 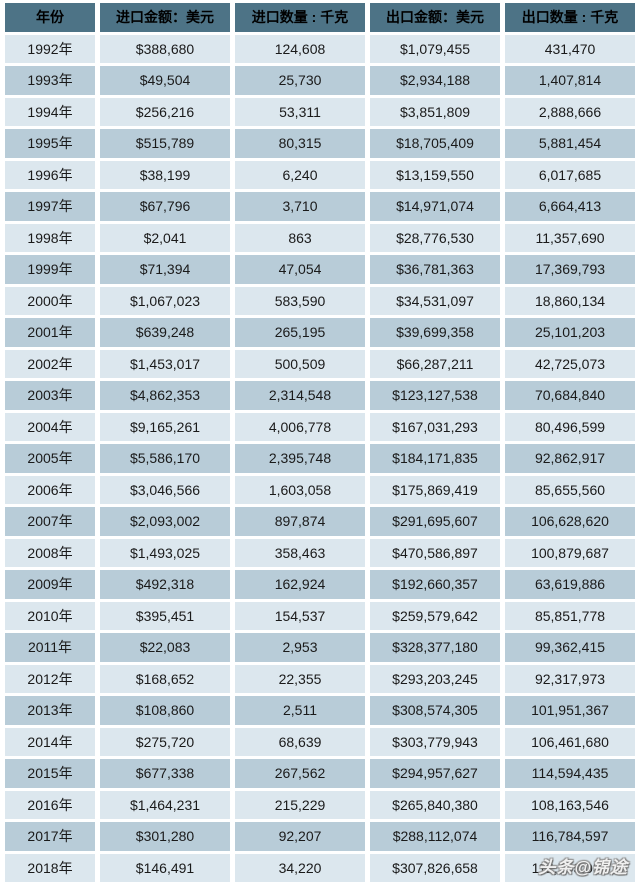 What do you see at coordinates (435, 143) in the screenshot?
I see `export-value-cell: $18,705,409` at bounding box center [435, 143].